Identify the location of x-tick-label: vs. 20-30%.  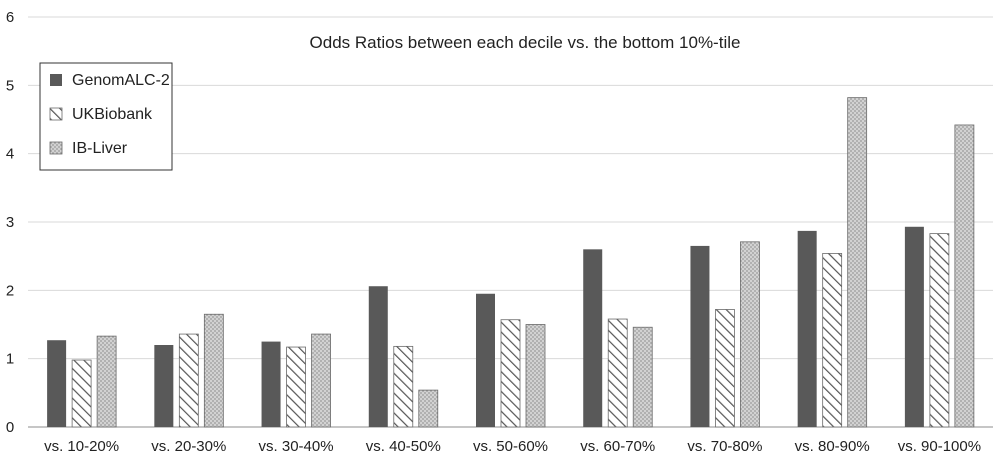
(188, 446).